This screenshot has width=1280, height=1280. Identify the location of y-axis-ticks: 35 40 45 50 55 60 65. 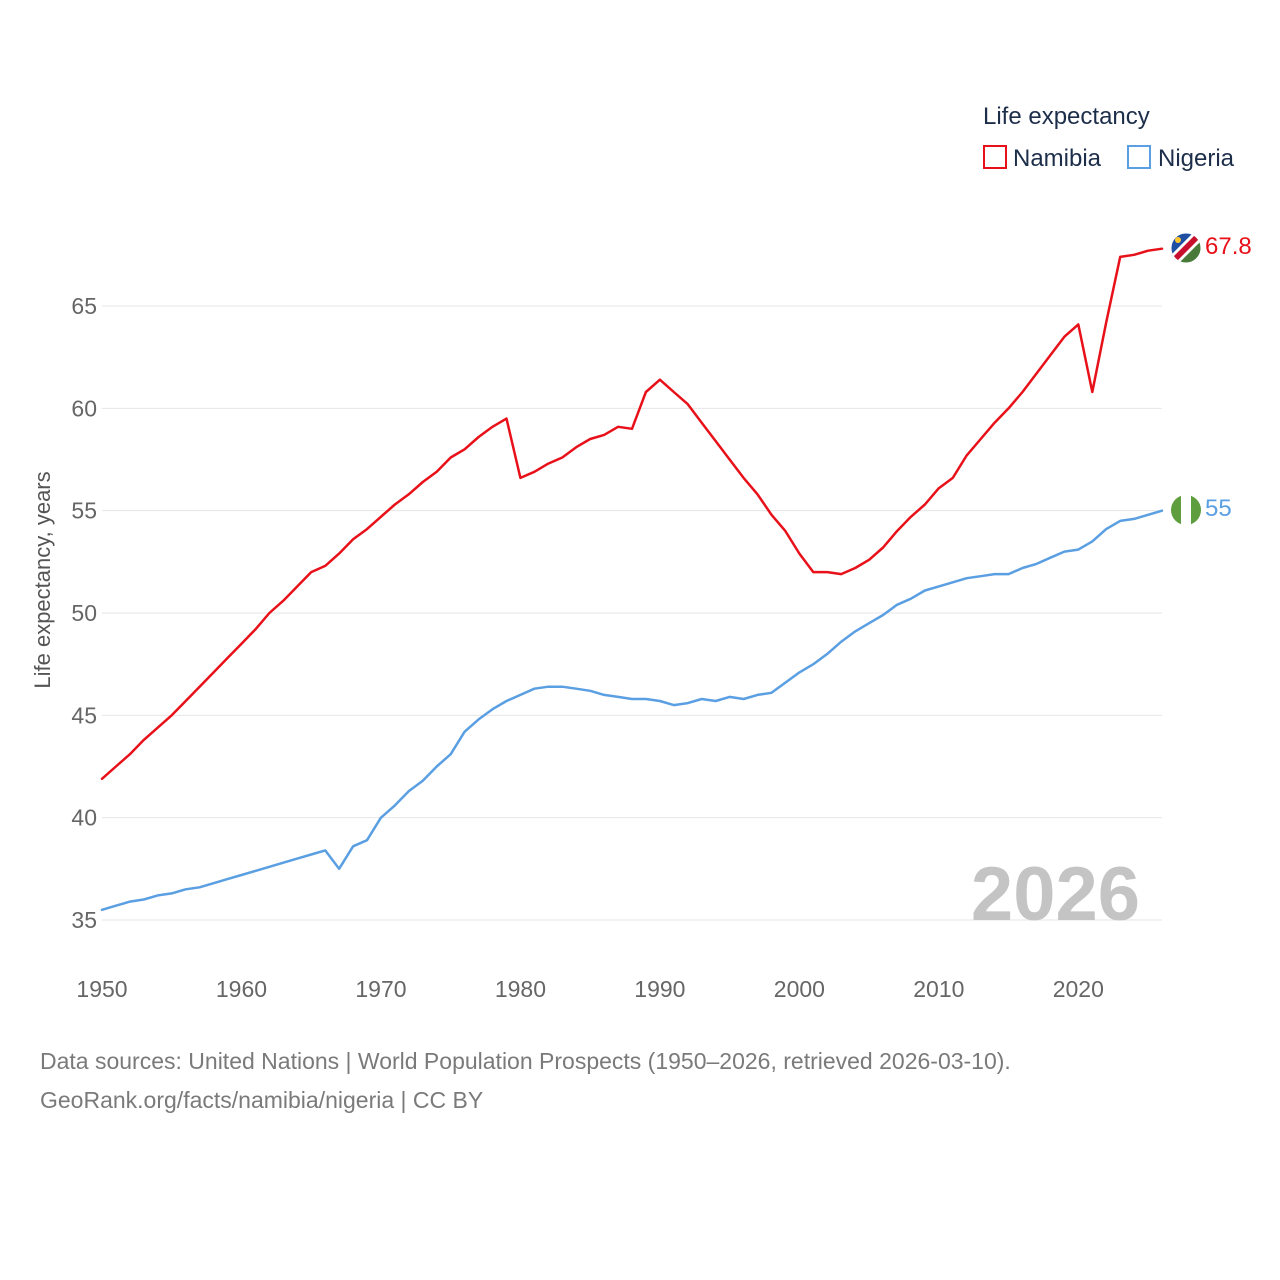
(84, 613).